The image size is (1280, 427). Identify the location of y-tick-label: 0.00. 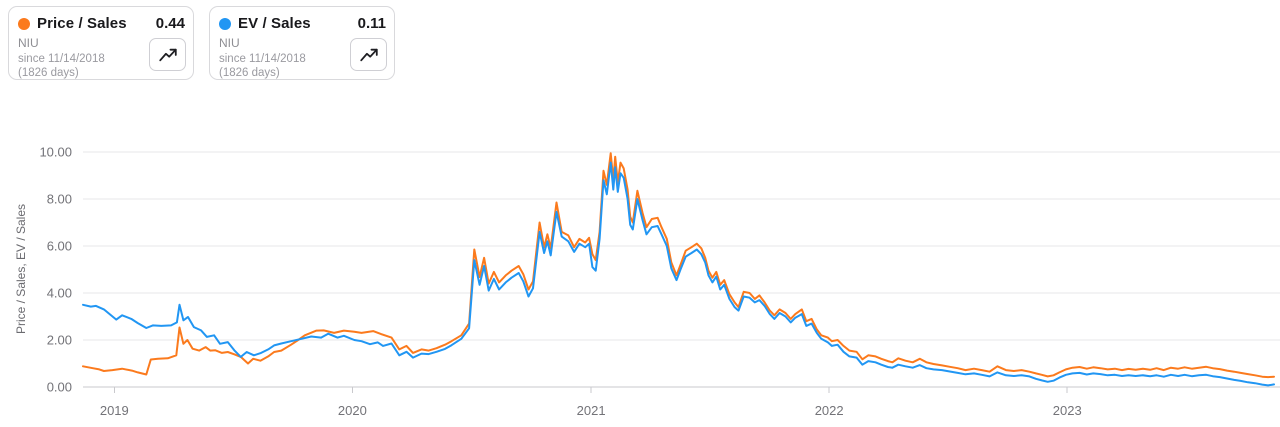
(59, 387).